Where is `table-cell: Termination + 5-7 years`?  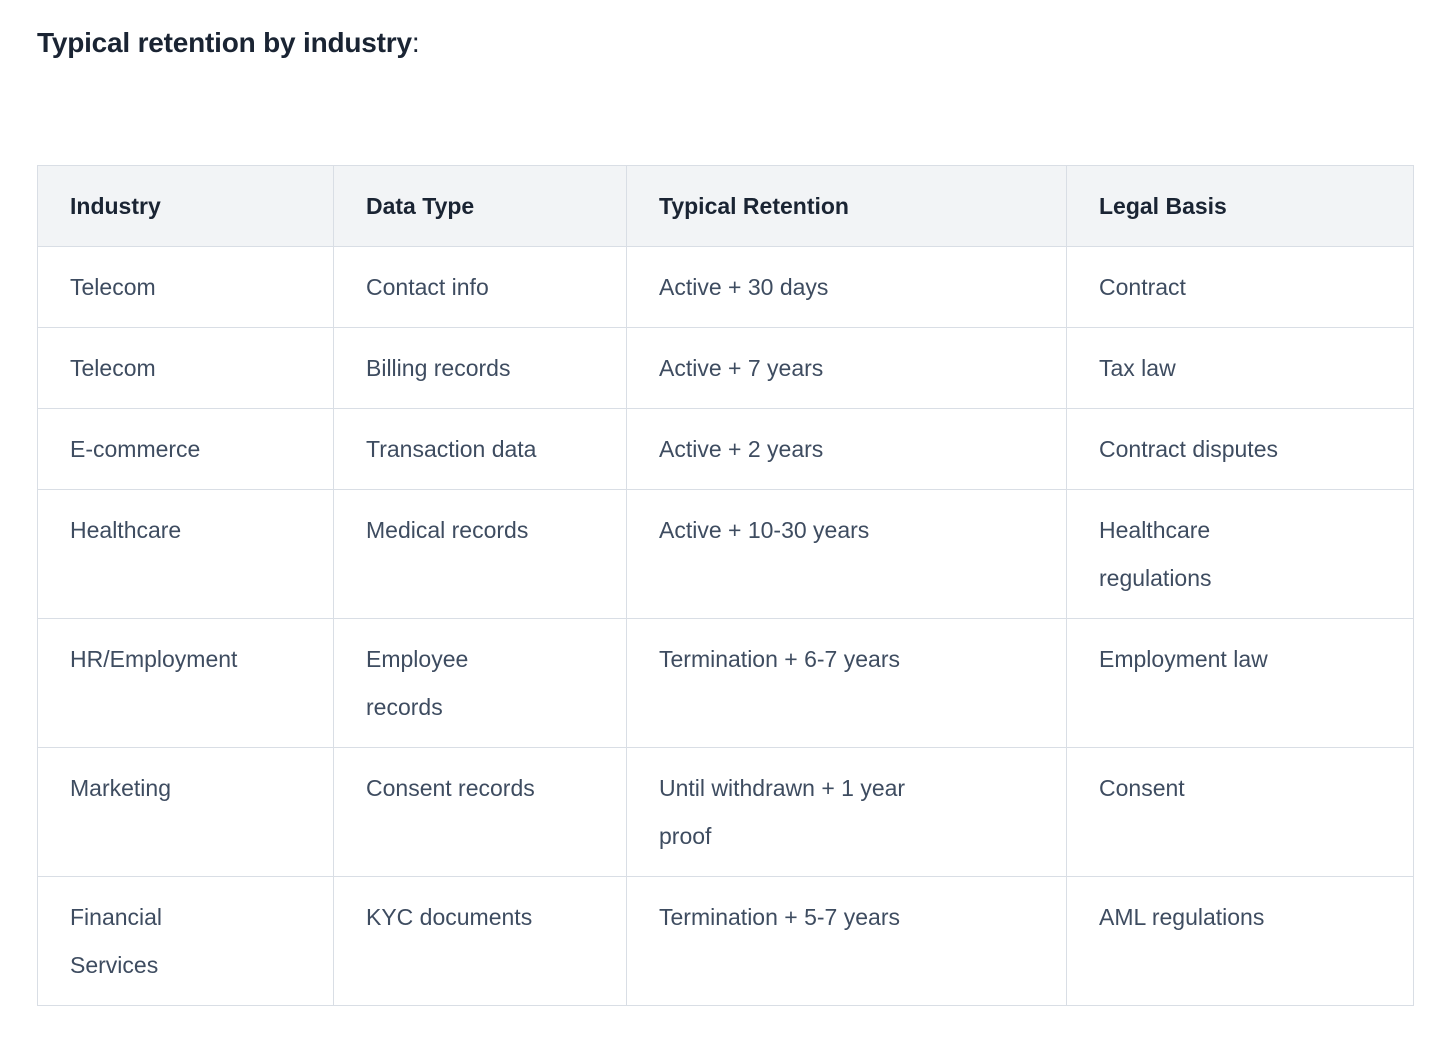 table-cell: Termination + 5-7 years is located at coordinates (846, 941).